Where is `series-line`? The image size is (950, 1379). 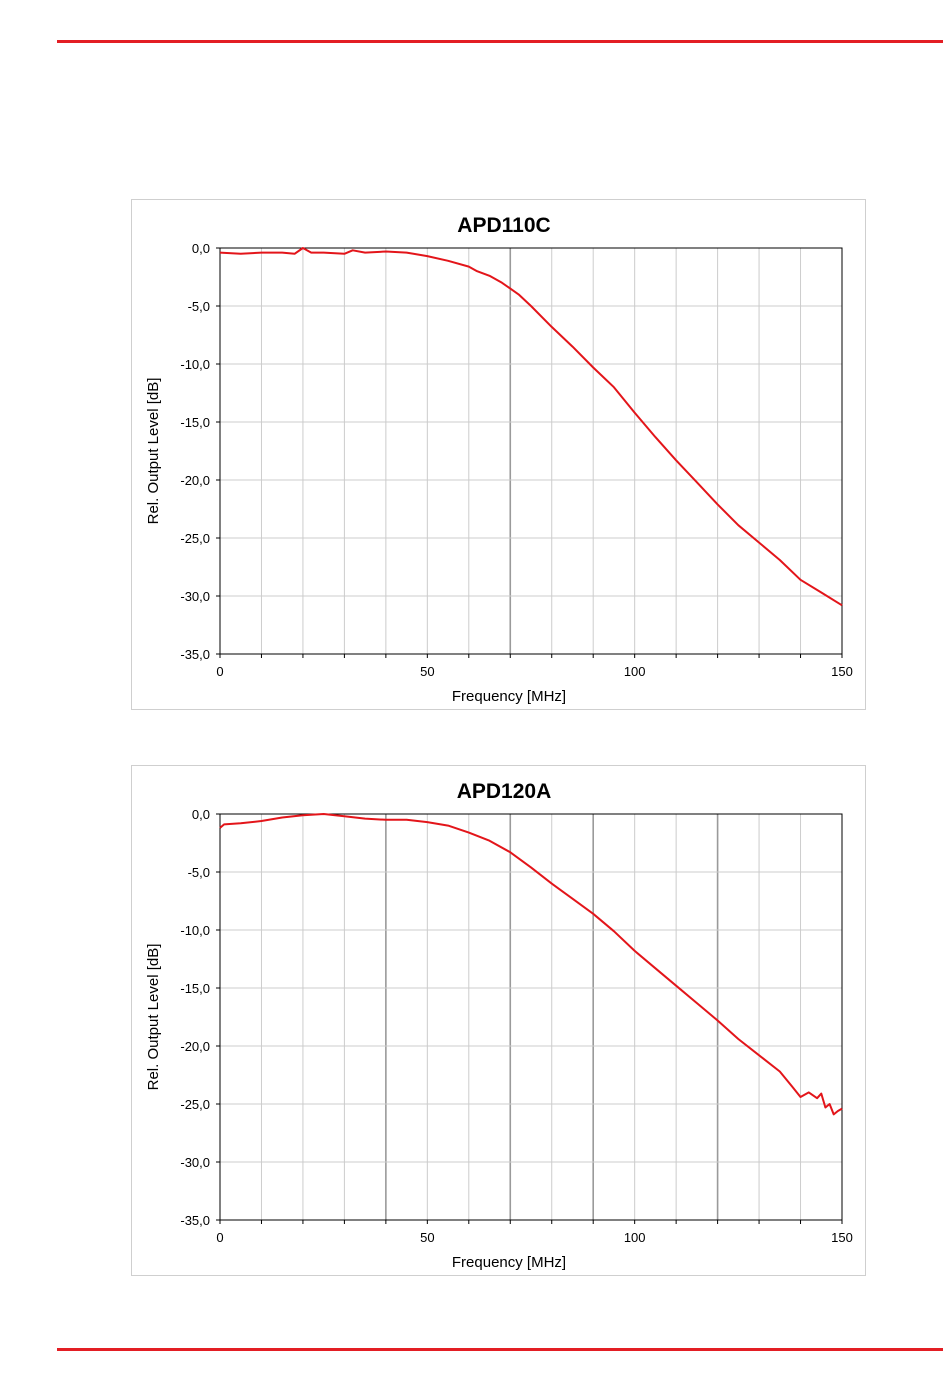
series-line is located at coordinates (531, 964).